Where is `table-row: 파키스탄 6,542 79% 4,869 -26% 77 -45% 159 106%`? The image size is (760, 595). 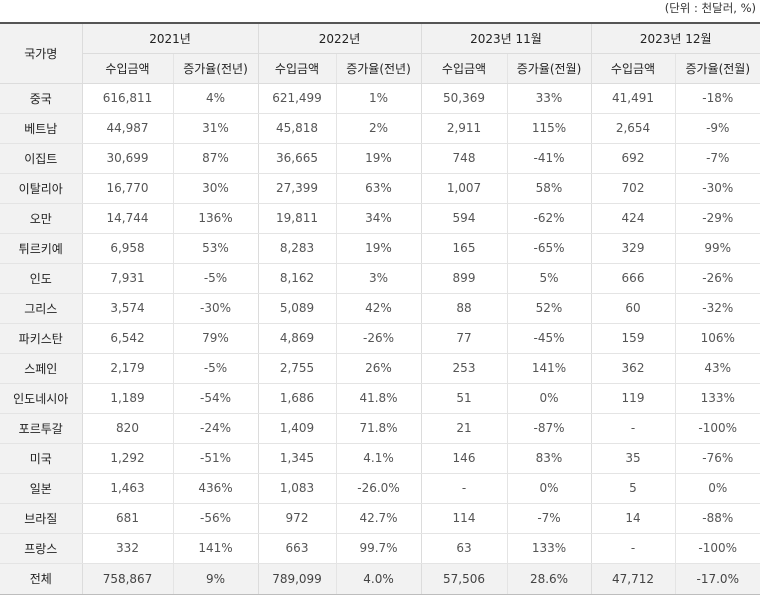
table-row: 파키스탄 6,542 79% 4,869 -26% 77 -45% 159 106% is located at coordinates (380, 338).